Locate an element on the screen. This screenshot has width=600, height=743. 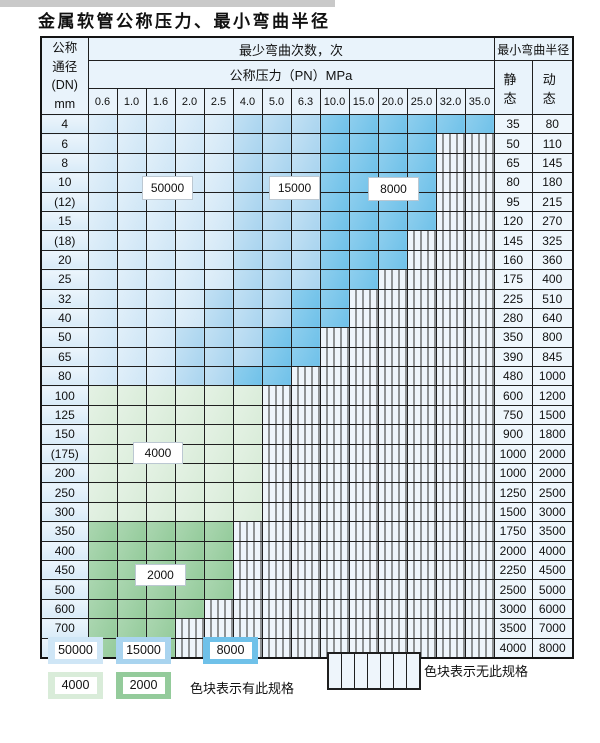
dn-cell: 250 is located at coordinates (64, 492).